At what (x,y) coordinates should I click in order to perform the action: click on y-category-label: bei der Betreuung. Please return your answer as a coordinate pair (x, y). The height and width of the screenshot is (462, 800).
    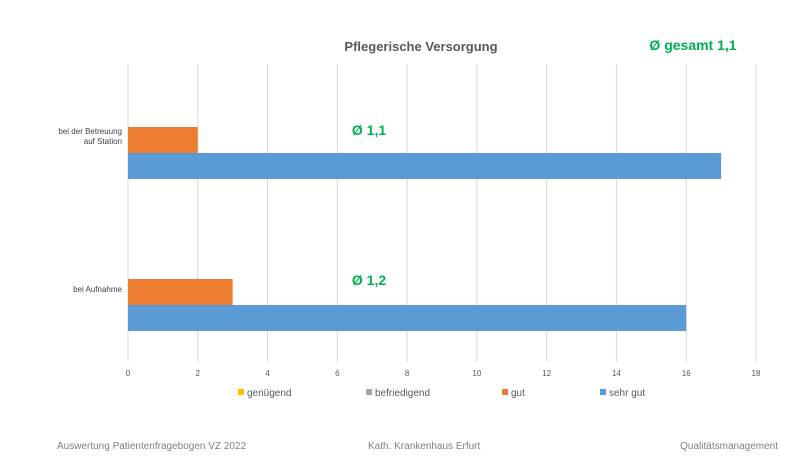
    Looking at the image, I should click on (90, 131).